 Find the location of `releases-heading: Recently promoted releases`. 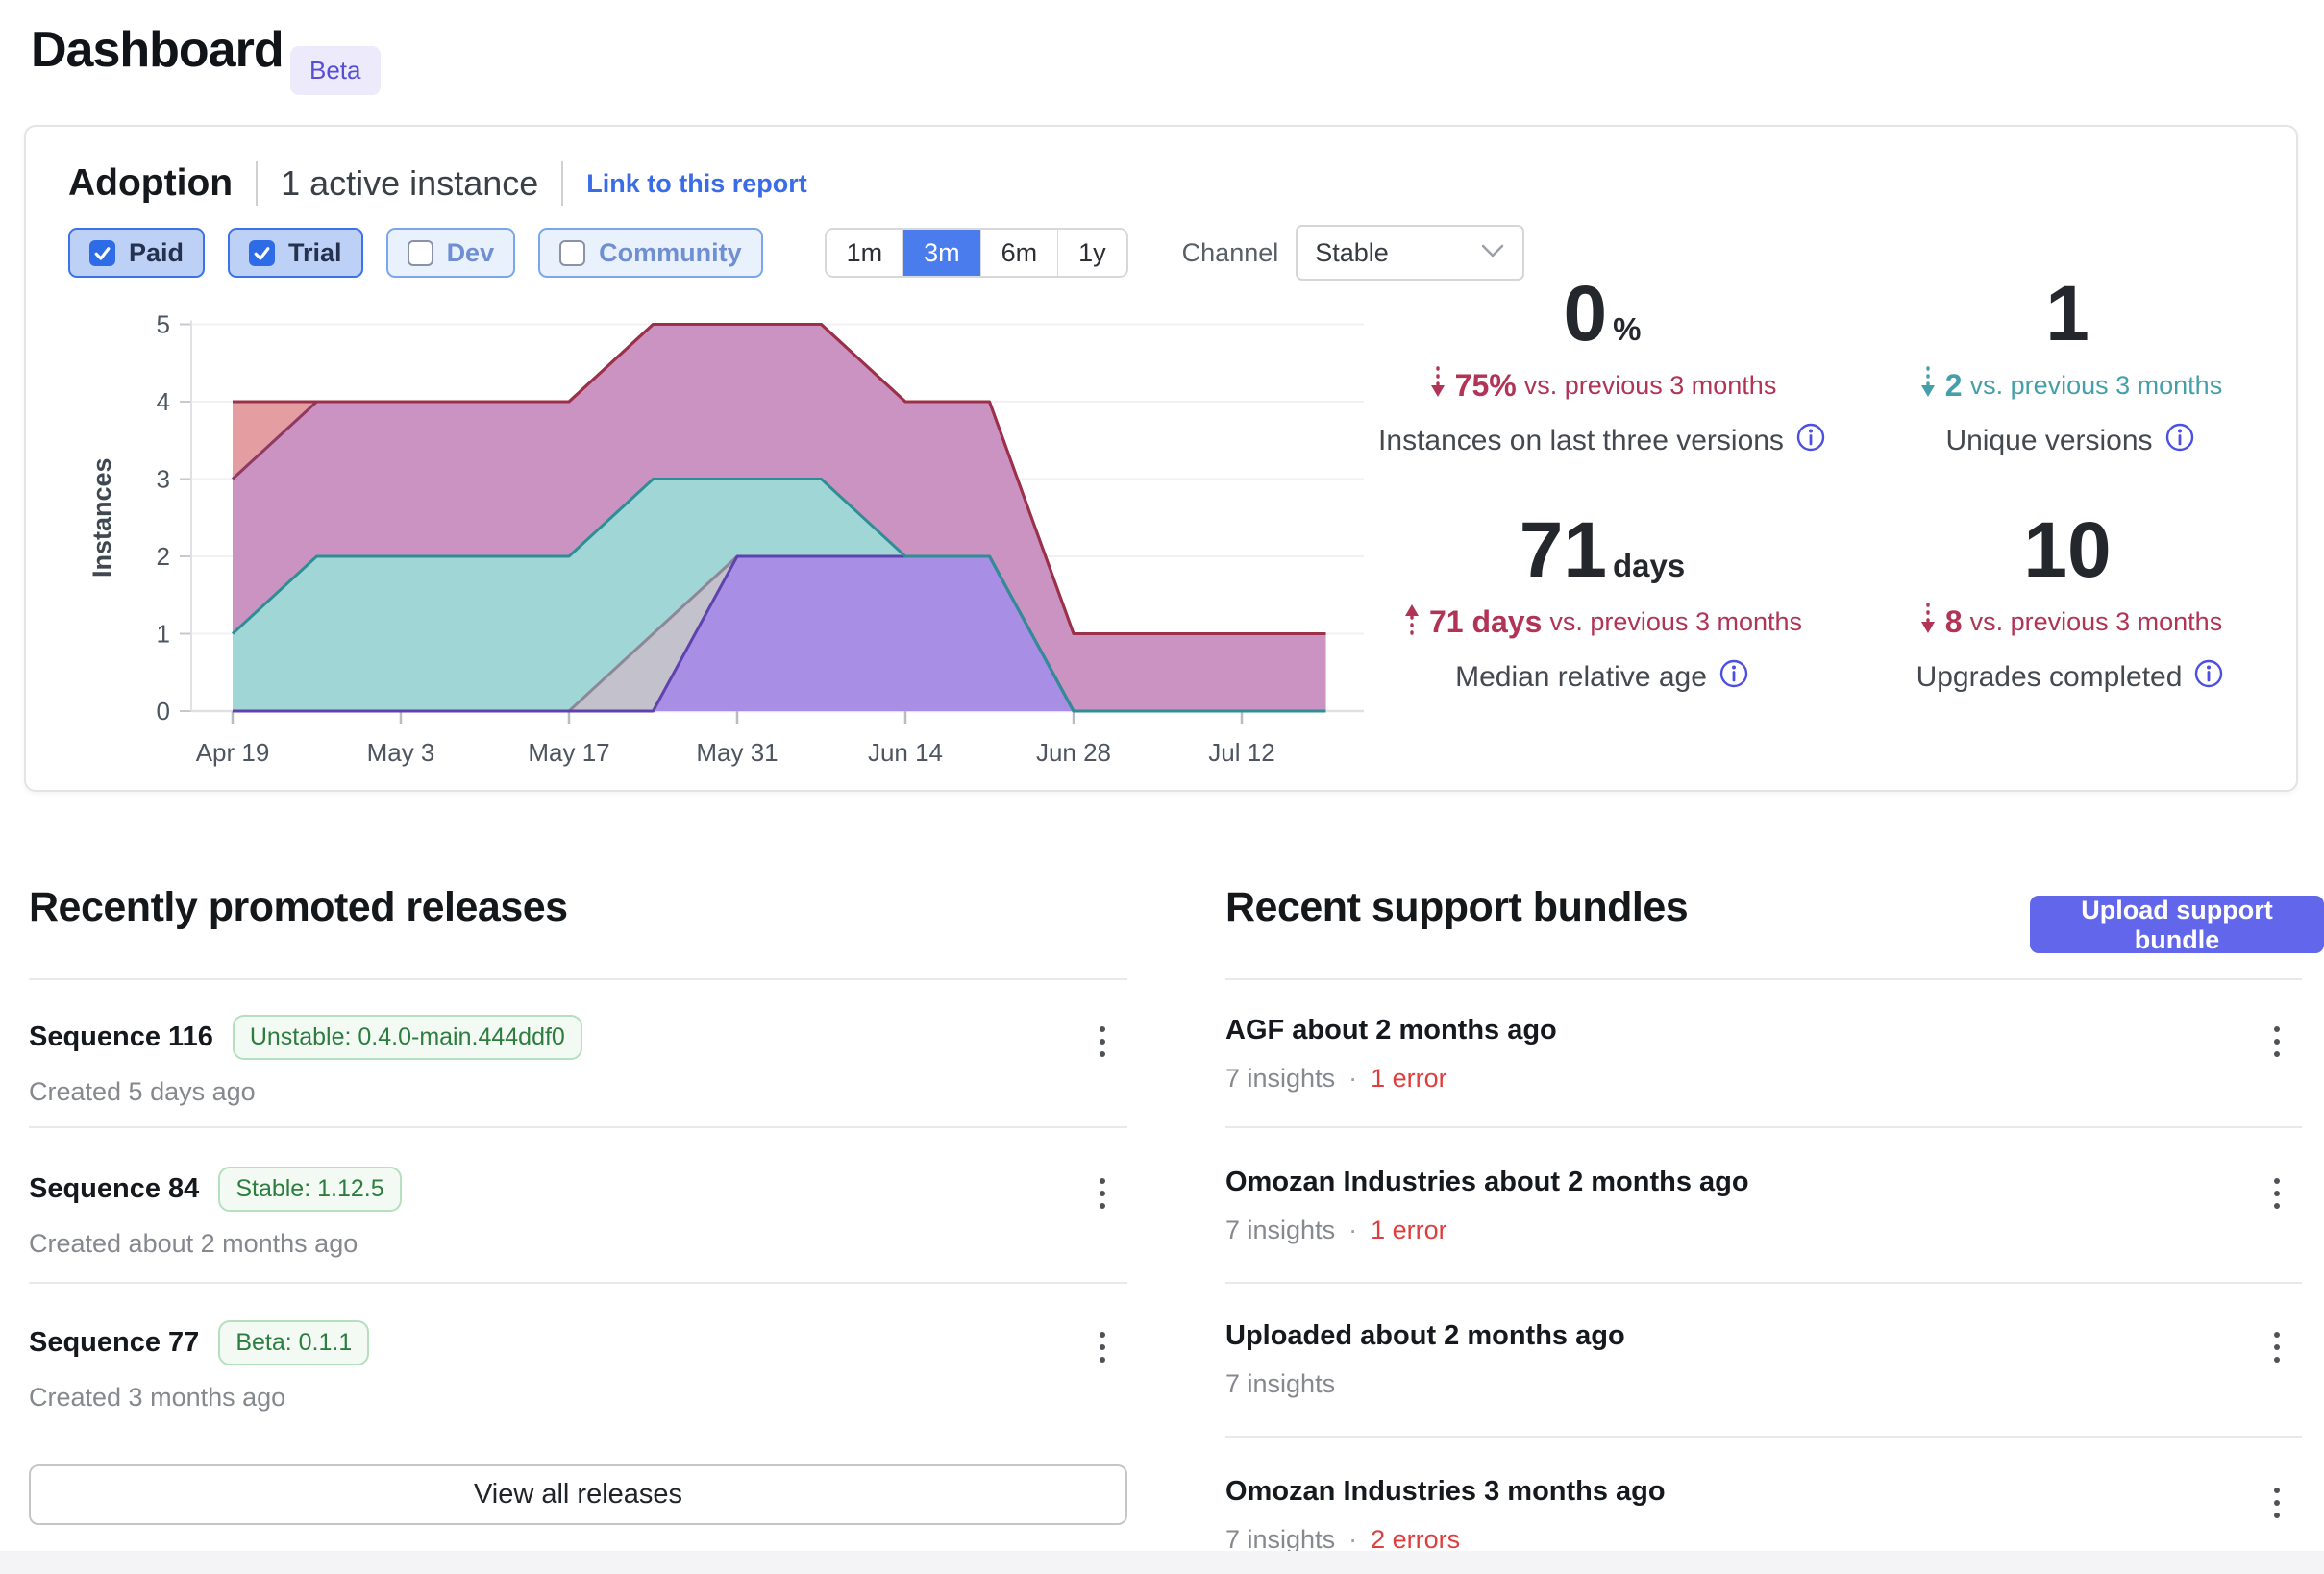

releases-heading: Recently promoted releases is located at coordinates (298, 907).